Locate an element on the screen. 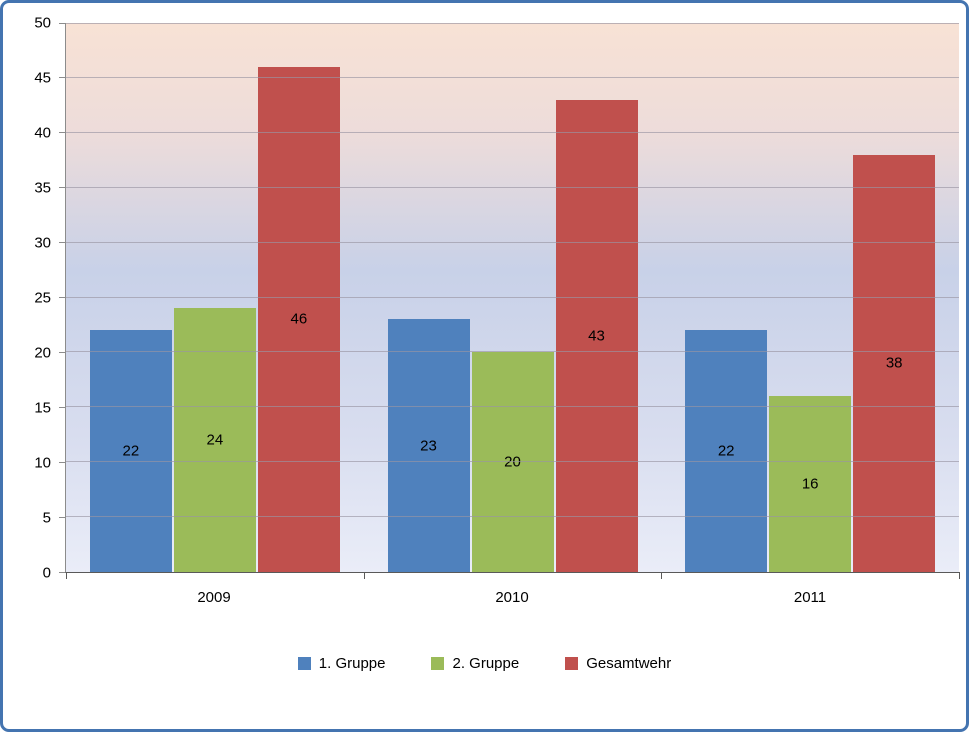 Image resolution: width=969 pixels, height=732 pixels. bar-1-gruppe-2011: 22 is located at coordinates (726, 451).